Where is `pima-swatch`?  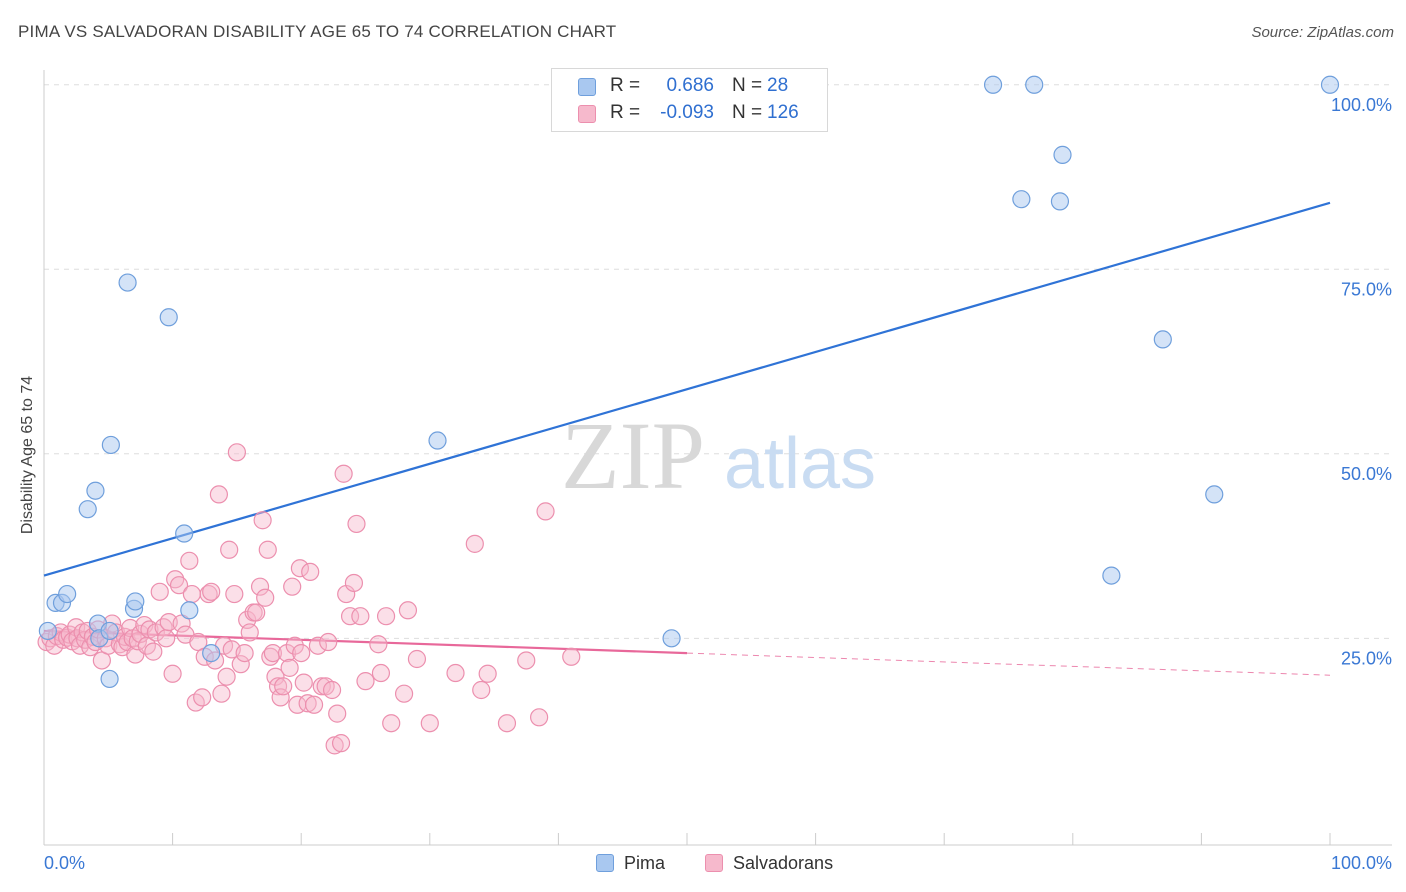
pima-swatch is located at coordinates (587, 87).